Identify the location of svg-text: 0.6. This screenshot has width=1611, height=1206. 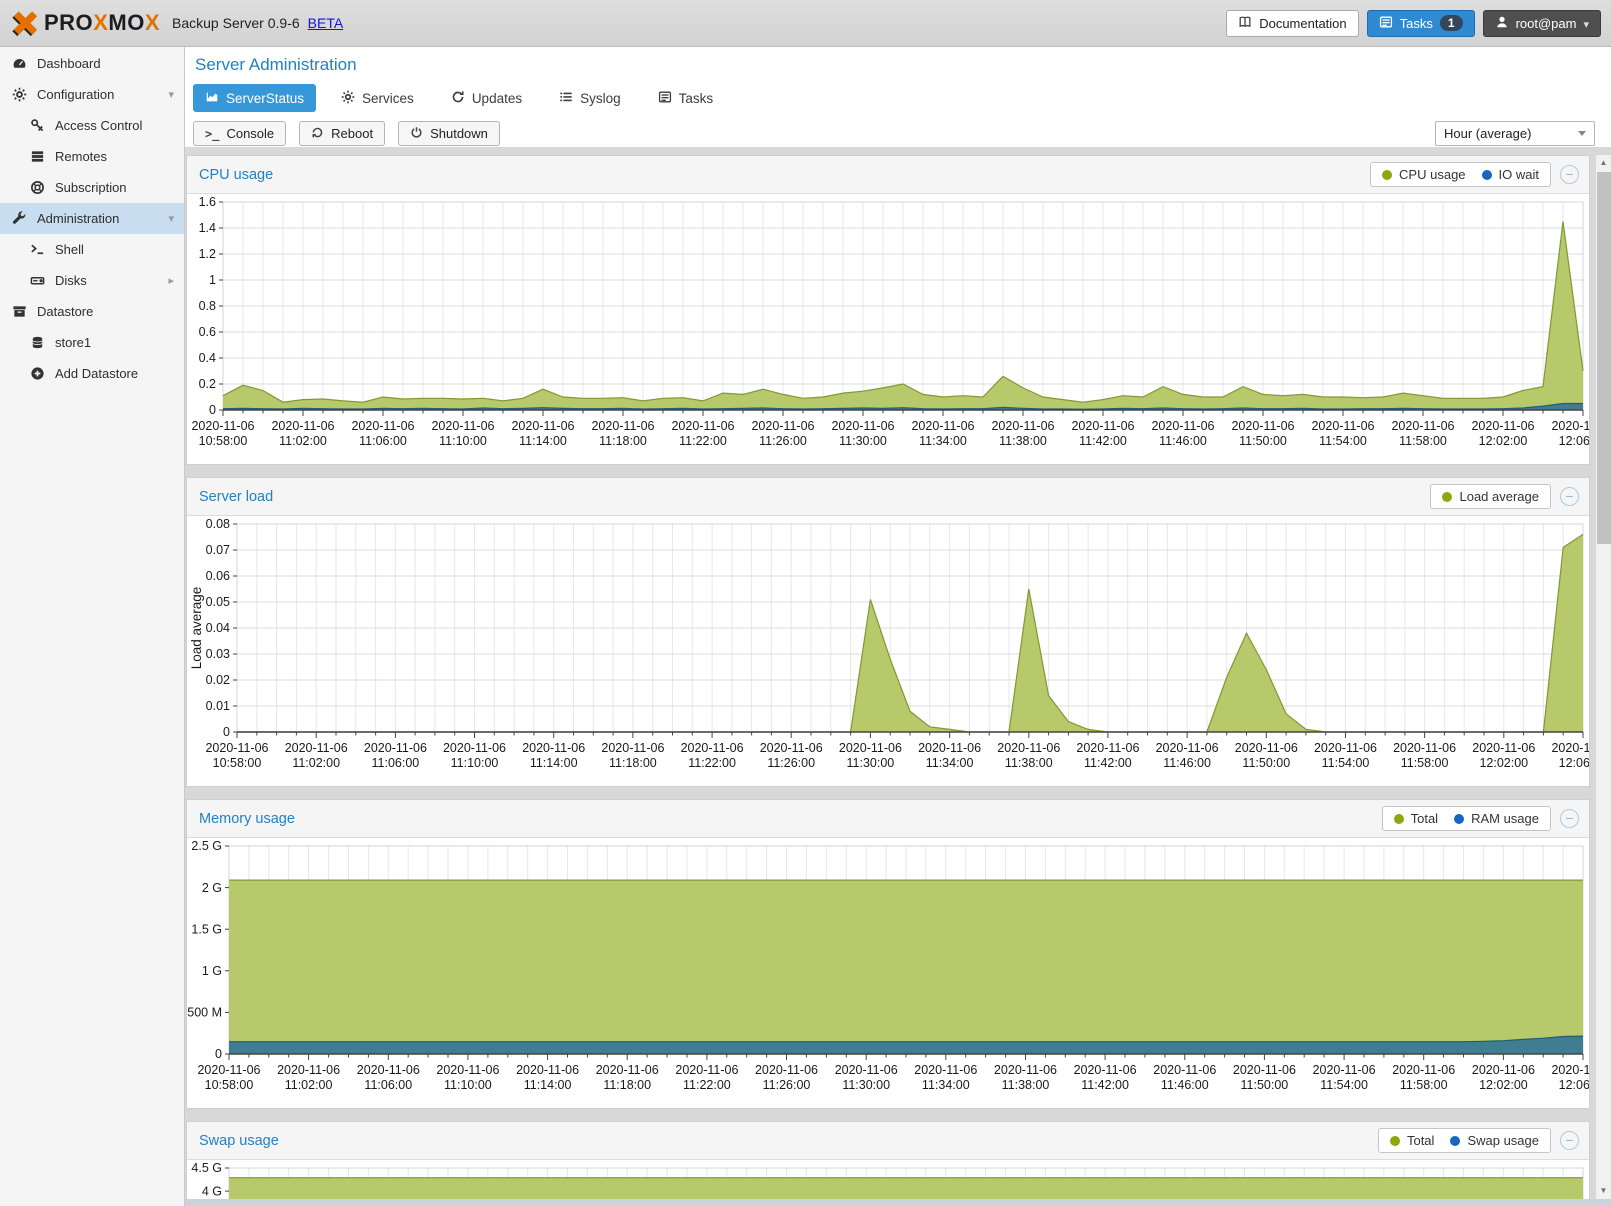
(207, 332).